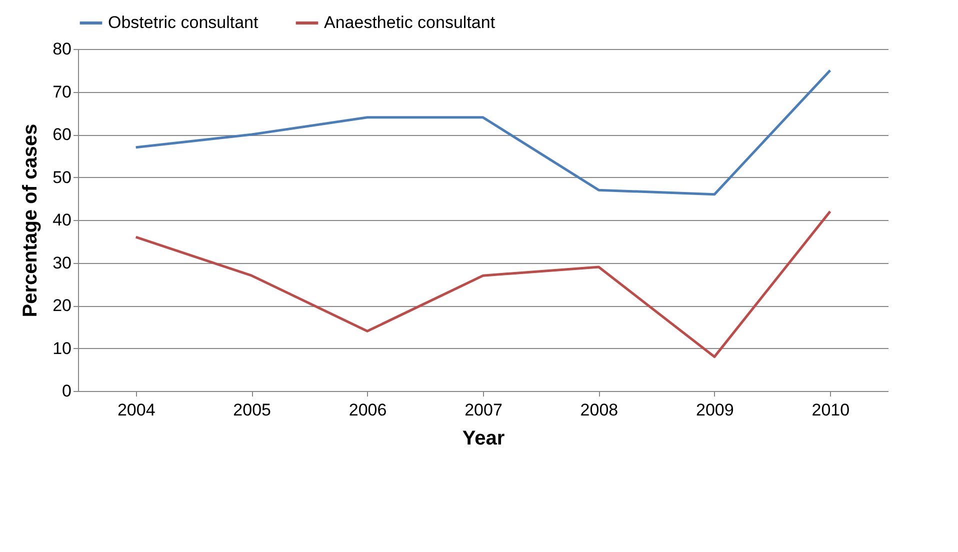 The image size is (958, 552). I want to click on y-tick-label: 10, so click(62, 348).